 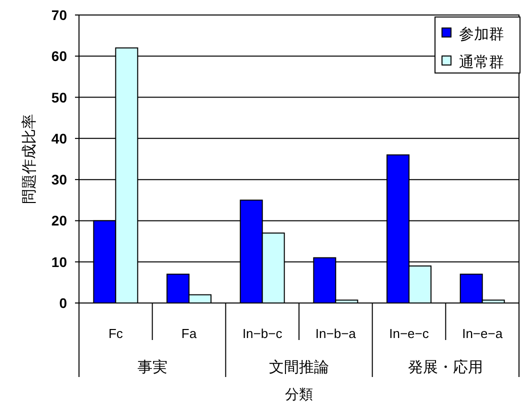 I want to click on x-tick-label: Fc, so click(x=116, y=333).